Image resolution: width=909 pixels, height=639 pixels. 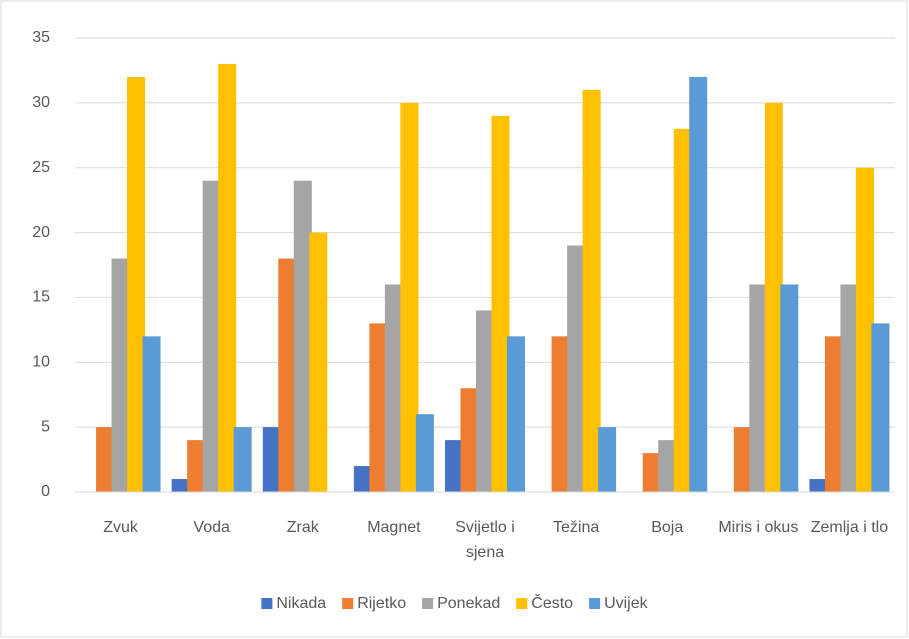 I want to click on x-tick-label: Zrak, so click(x=303, y=527).